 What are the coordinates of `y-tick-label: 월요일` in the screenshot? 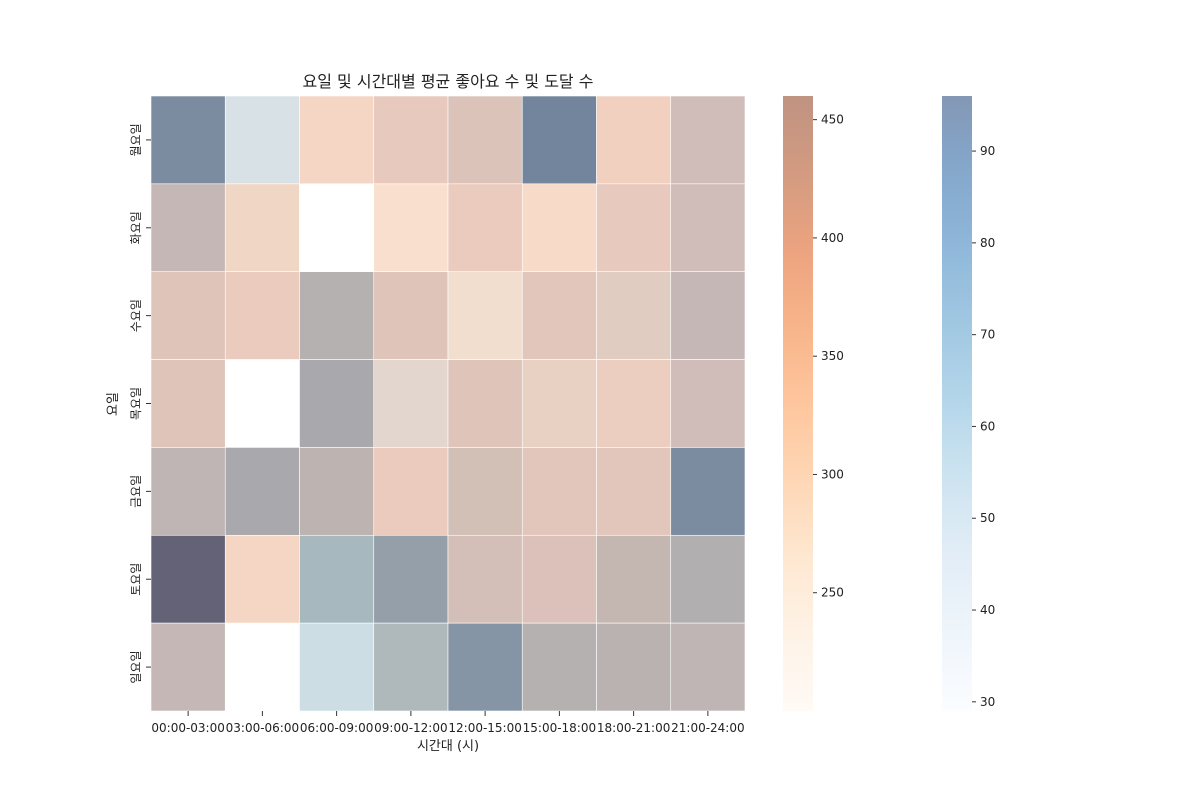 It's located at (136, 139).